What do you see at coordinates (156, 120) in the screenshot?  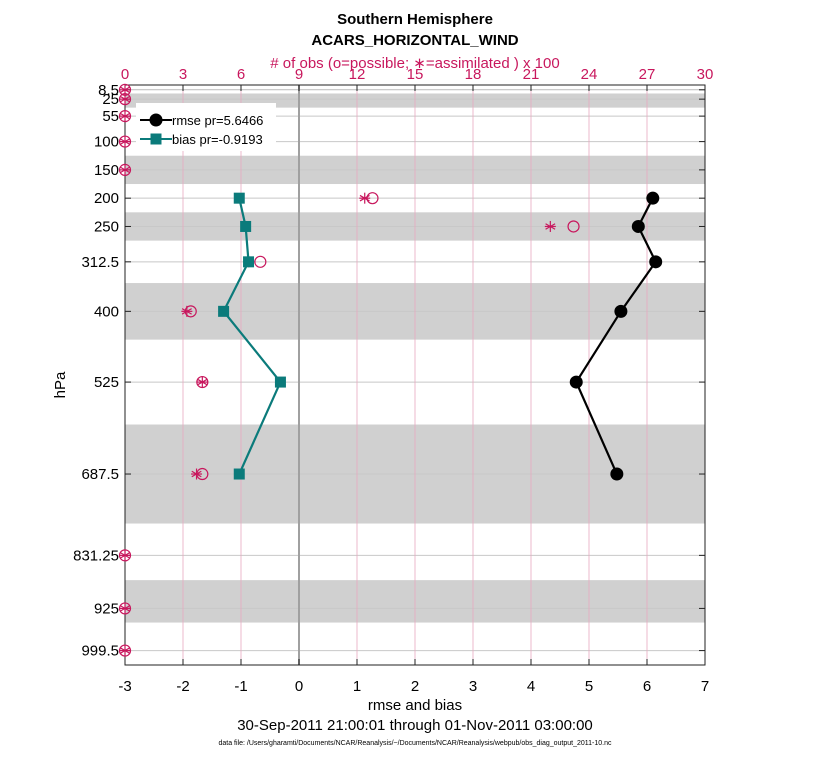 I see `legend-rmse-marker` at bounding box center [156, 120].